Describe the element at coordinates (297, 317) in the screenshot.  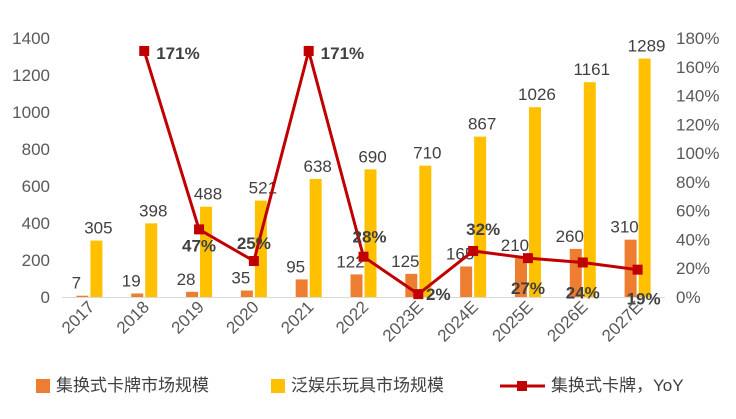
I see `x-tick-label: 2021` at that location.